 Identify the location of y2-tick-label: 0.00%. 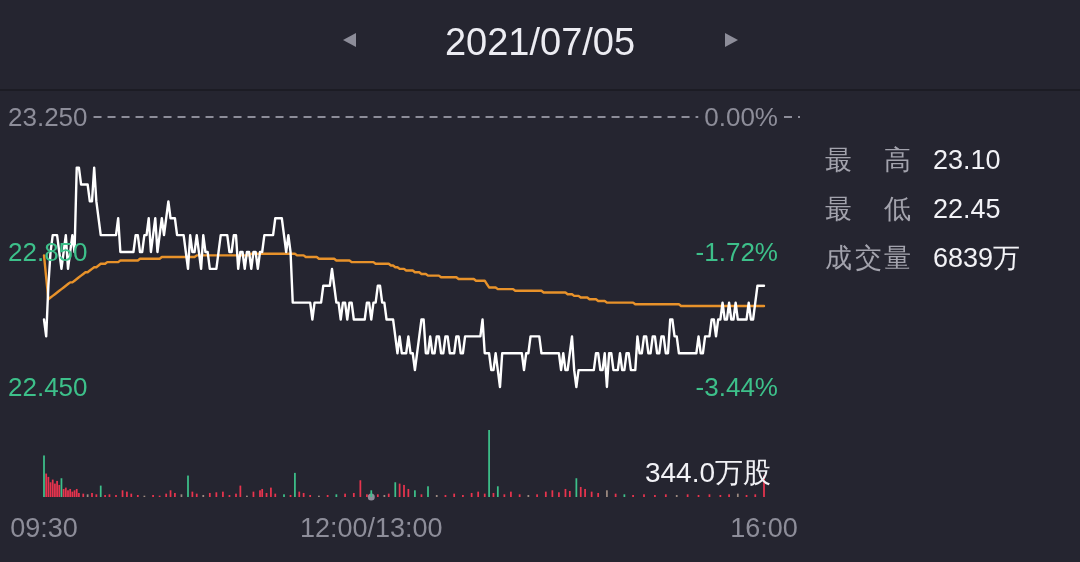
(741, 117).